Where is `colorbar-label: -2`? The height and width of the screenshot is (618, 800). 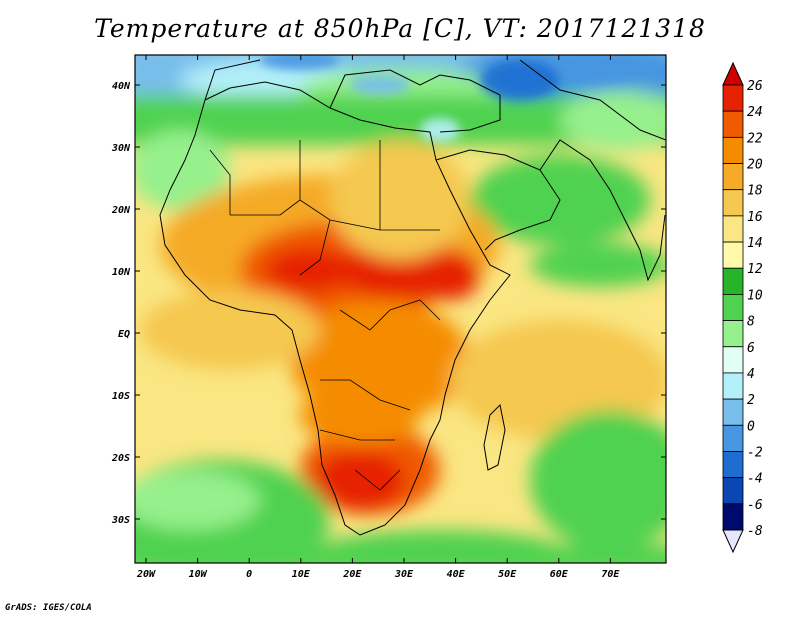 colorbar-label: -2 is located at coordinates (755, 452).